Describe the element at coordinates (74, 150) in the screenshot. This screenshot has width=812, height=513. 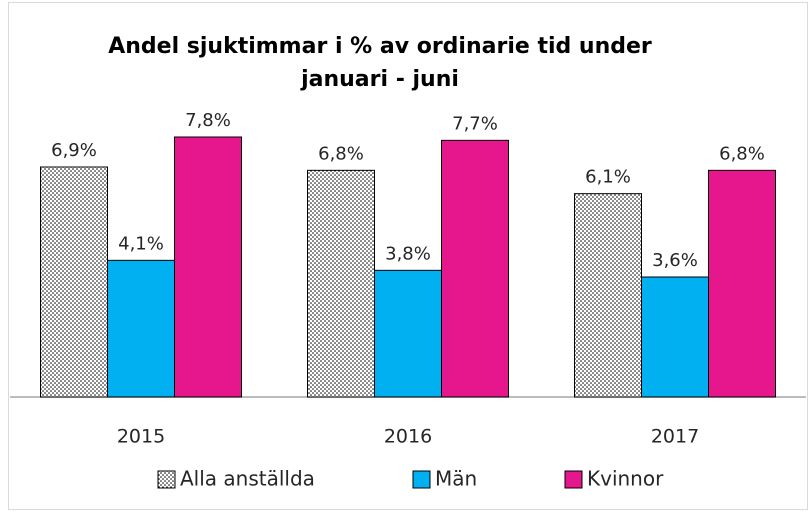
I see `data-label: 6,9%` at that location.